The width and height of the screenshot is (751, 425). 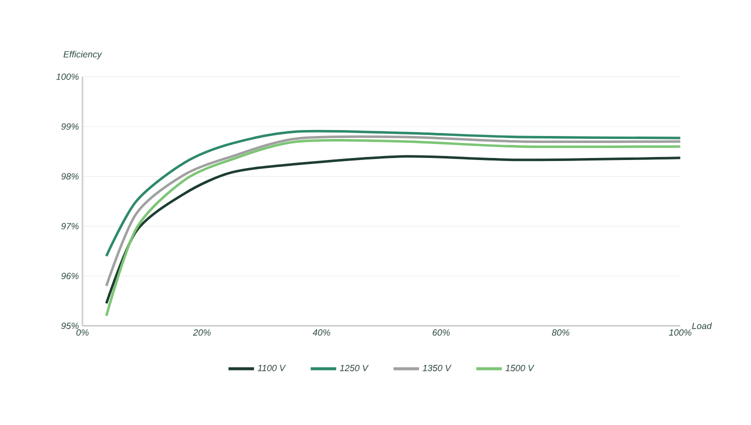 What do you see at coordinates (83, 55) in the screenshot?
I see `y-axis-title: Efficiency` at bounding box center [83, 55].